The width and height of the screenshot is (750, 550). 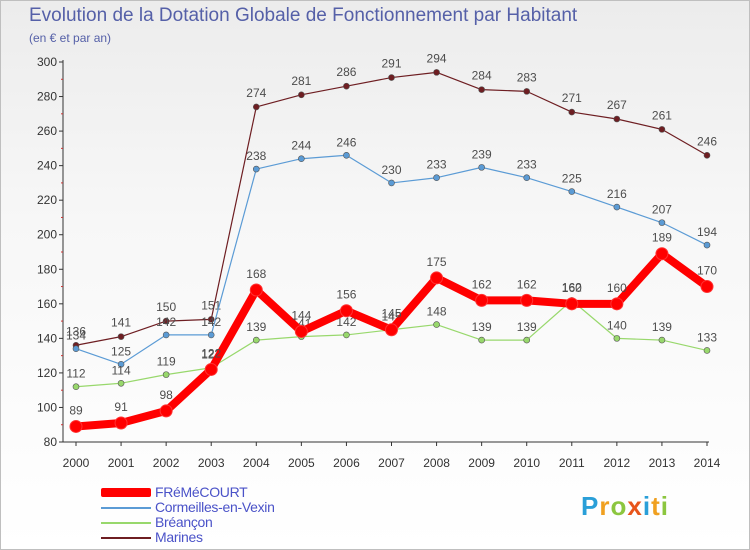 I want to click on data-label-fremecourt: 189, so click(x=662, y=238).